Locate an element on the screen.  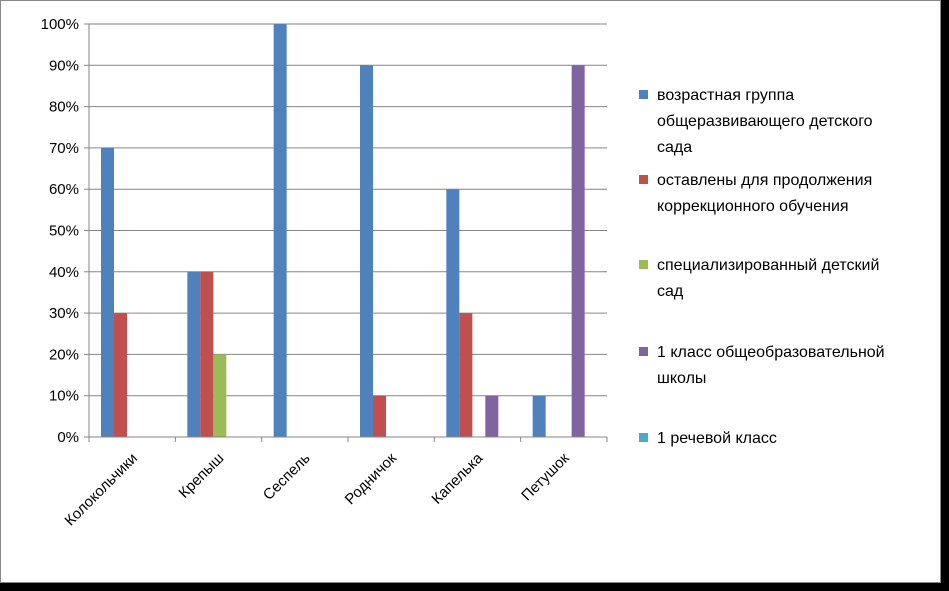
y-tick-label: 60% is located at coordinates (64, 189).